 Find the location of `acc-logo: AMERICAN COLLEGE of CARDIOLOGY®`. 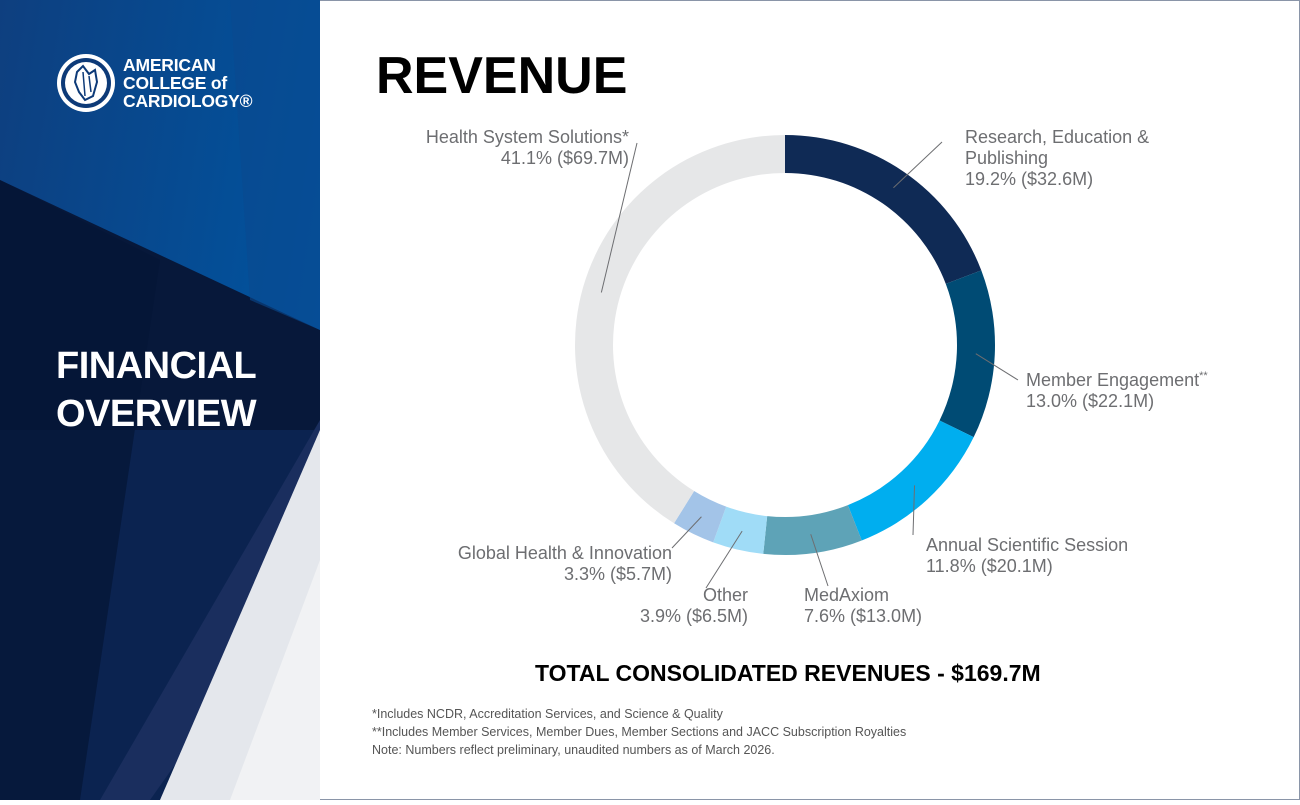

acc-logo: AMERICAN COLLEGE of CARDIOLOGY® is located at coordinates (154, 83).